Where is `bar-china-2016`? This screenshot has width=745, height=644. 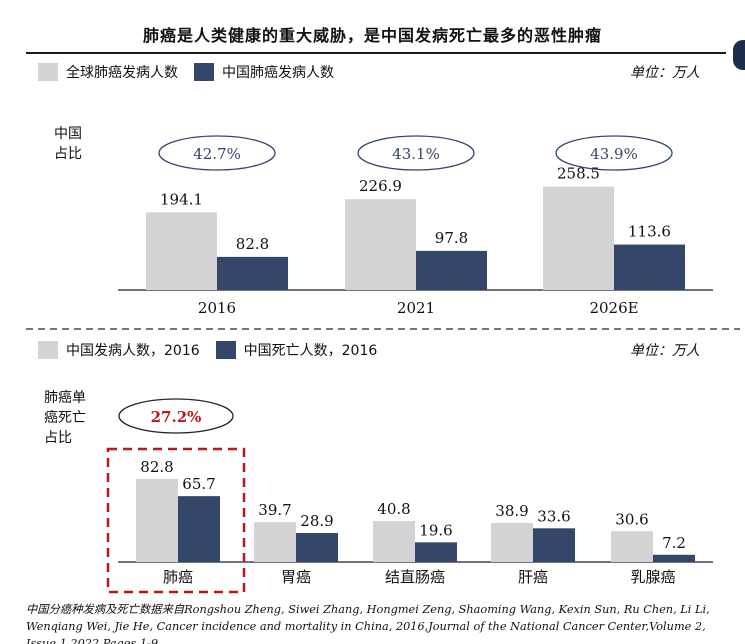 bar-china-2016 is located at coordinates (252, 273).